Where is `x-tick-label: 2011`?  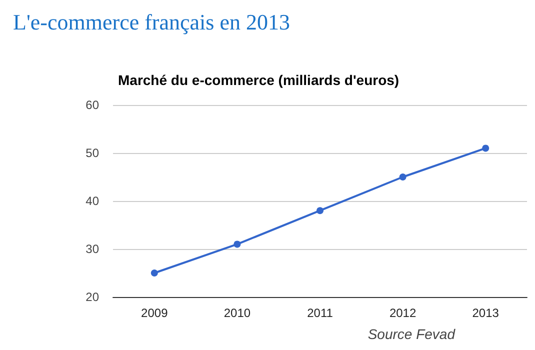
x-tick-label: 2011 is located at coordinates (320, 313).